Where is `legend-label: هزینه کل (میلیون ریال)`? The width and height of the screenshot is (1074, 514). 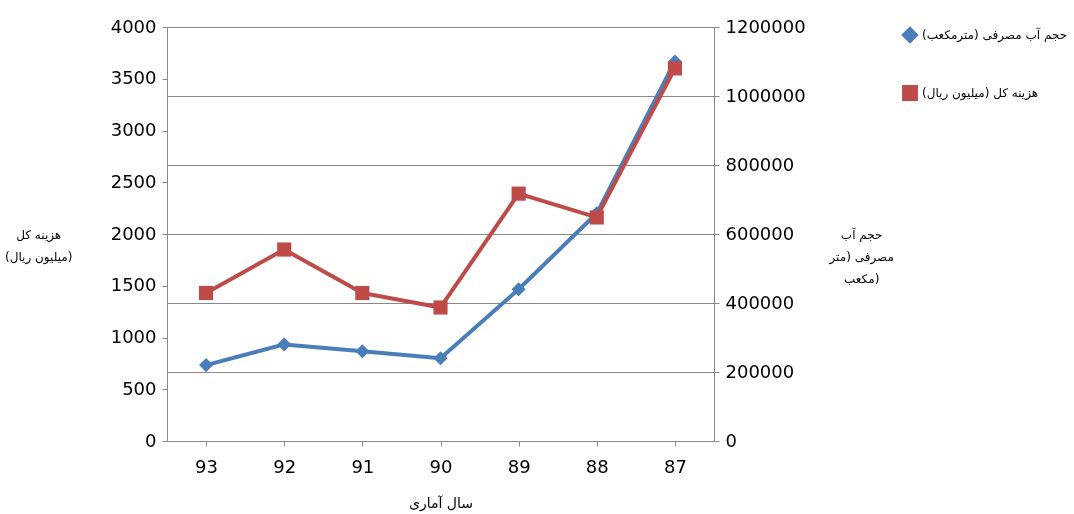
legend-label: هزینه کل (میلیون ریال) is located at coordinates (980, 93).